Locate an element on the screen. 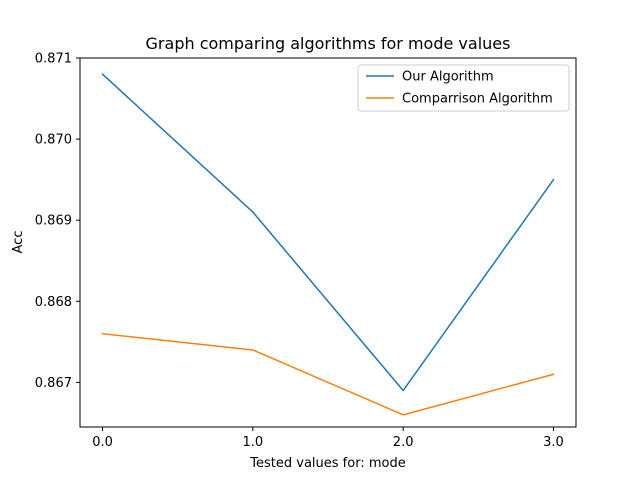 This screenshot has width=640, height=480. x-axis-label: Tested values for: mode is located at coordinates (327, 463).